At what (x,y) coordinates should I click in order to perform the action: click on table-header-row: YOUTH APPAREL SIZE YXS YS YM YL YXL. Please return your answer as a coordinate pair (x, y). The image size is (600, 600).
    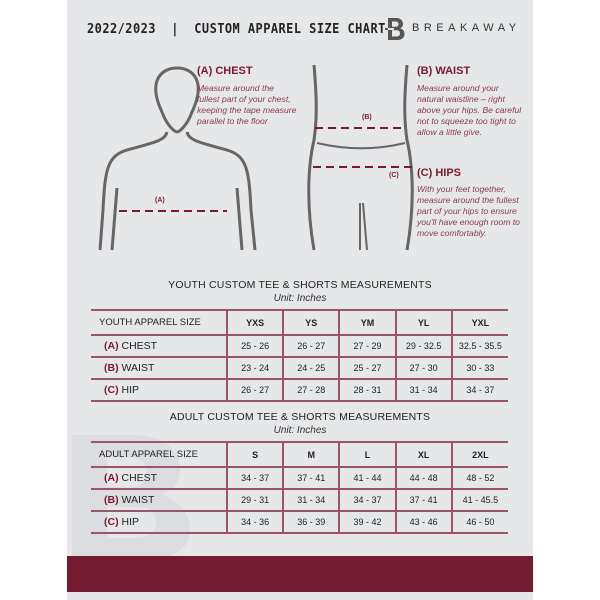
    Looking at the image, I should click on (299, 322).